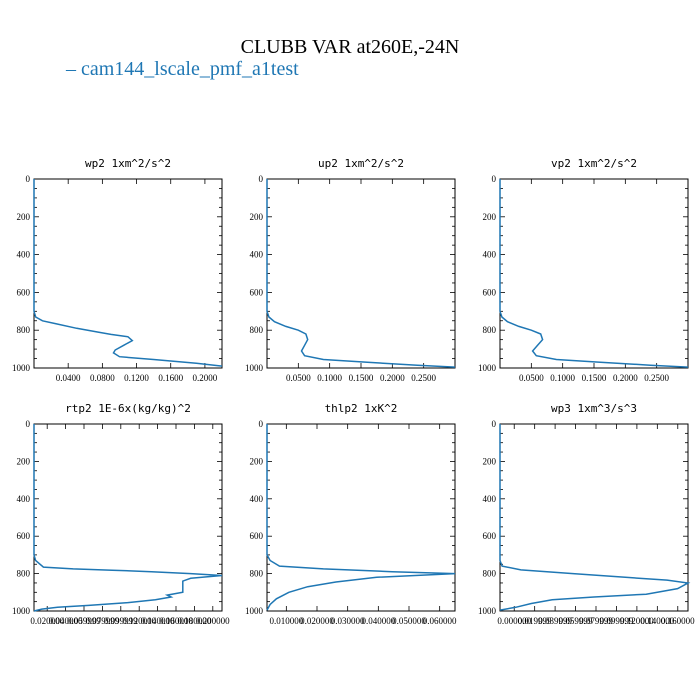  I want to click on subplot-title: vp2 1xm^2/s^2, so click(594, 163).